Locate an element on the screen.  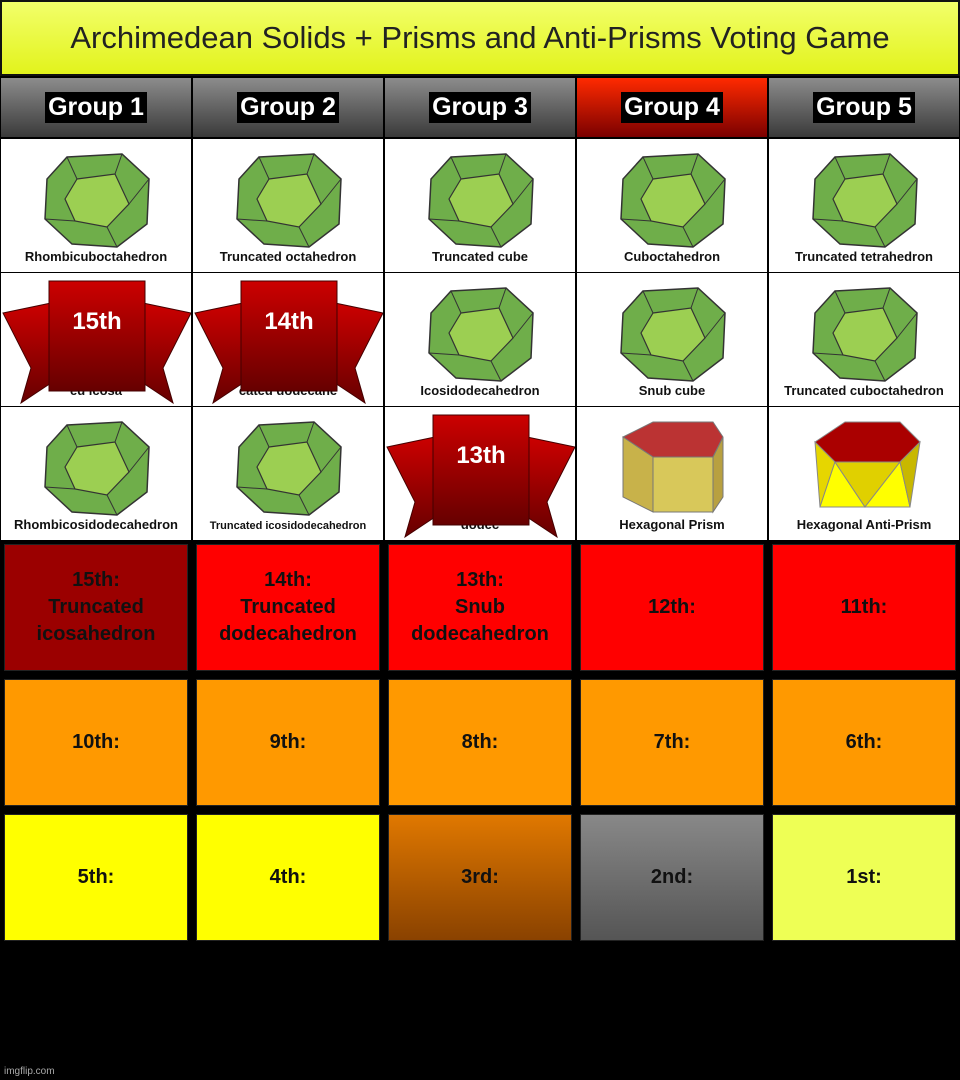
solid-label: Truncated octahedron is located at coordinates (288, 256).